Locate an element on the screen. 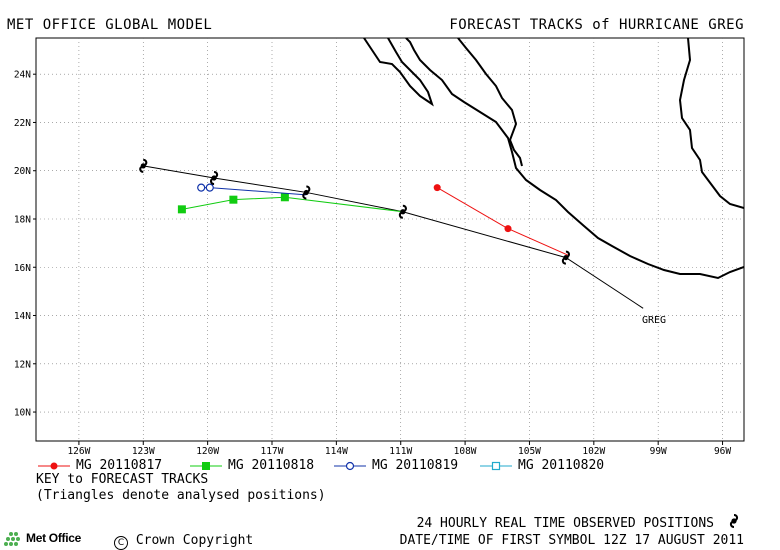 This screenshot has width=780, height=550. legend-entry: MG 20110817 is located at coordinates (111, 466).